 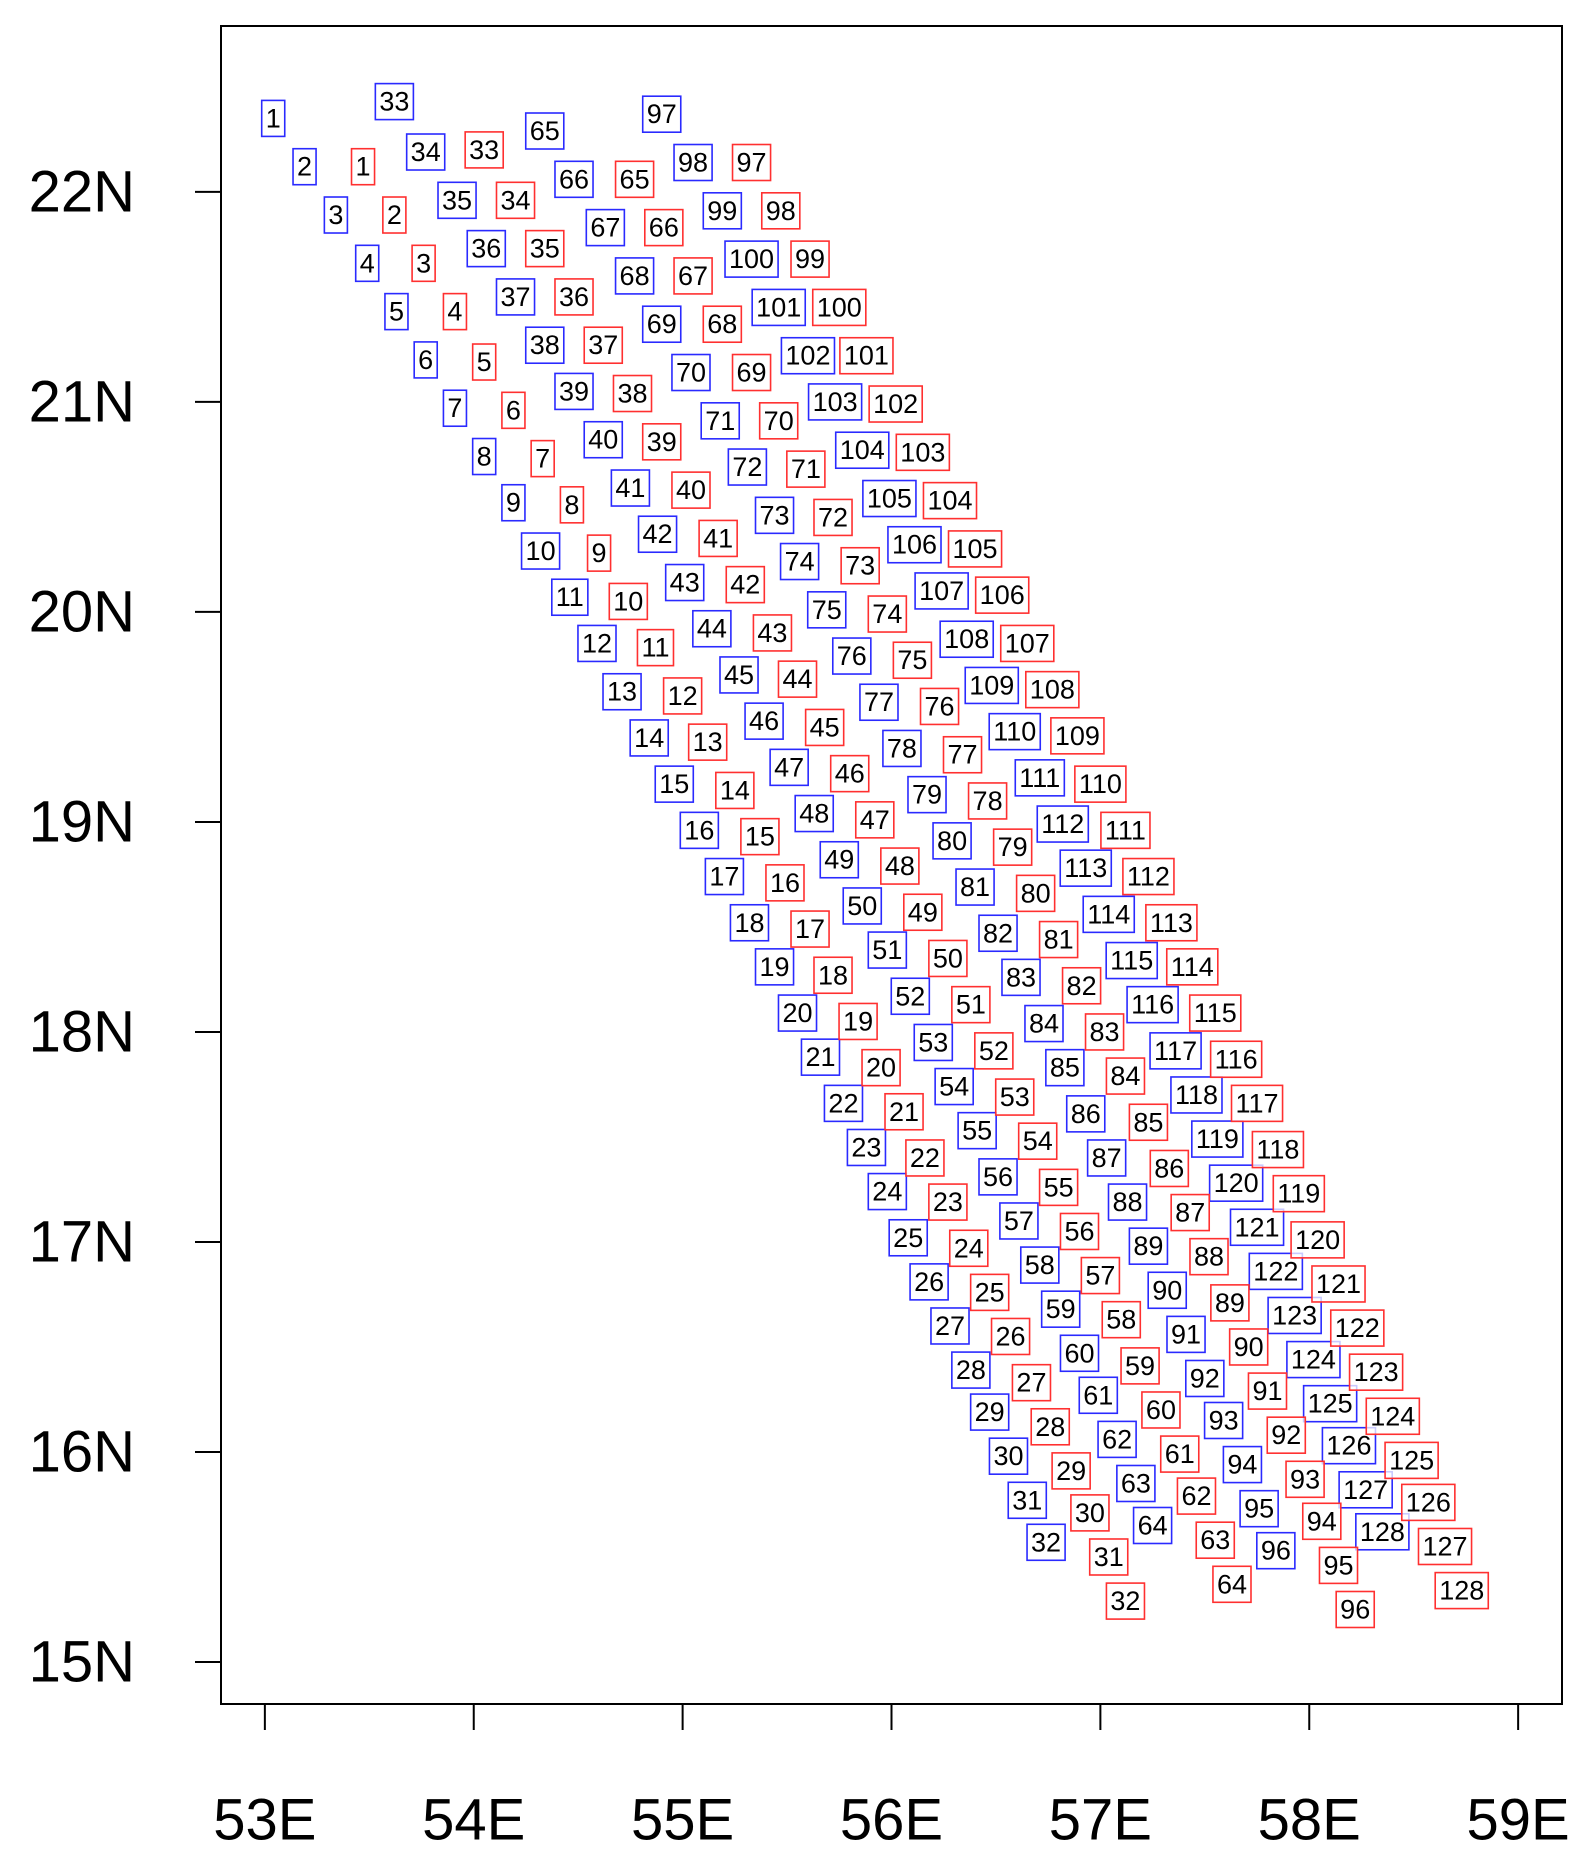 I want to click on point-label: 105, so click(x=889, y=499).